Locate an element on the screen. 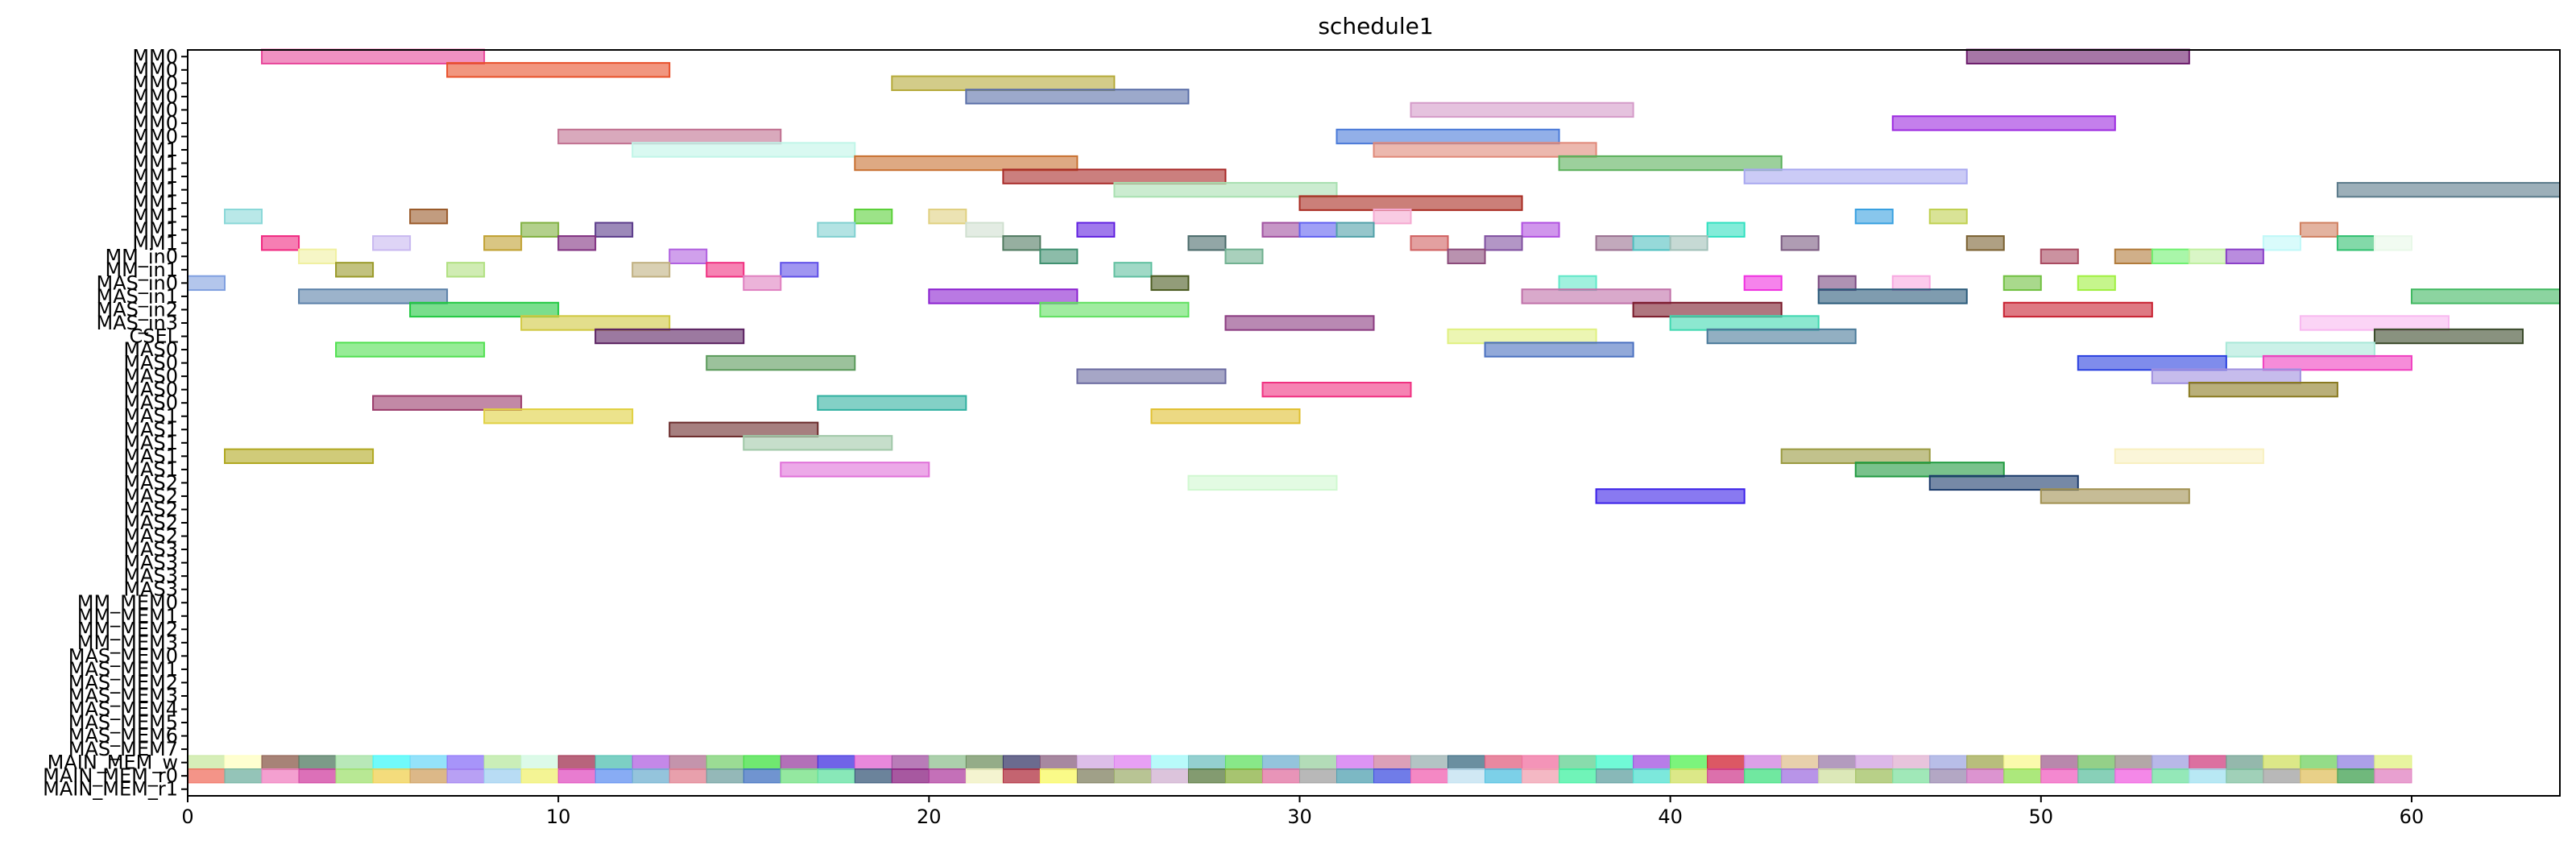 The image size is (2576, 849). x-tick-label: 40 is located at coordinates (1670, 817).